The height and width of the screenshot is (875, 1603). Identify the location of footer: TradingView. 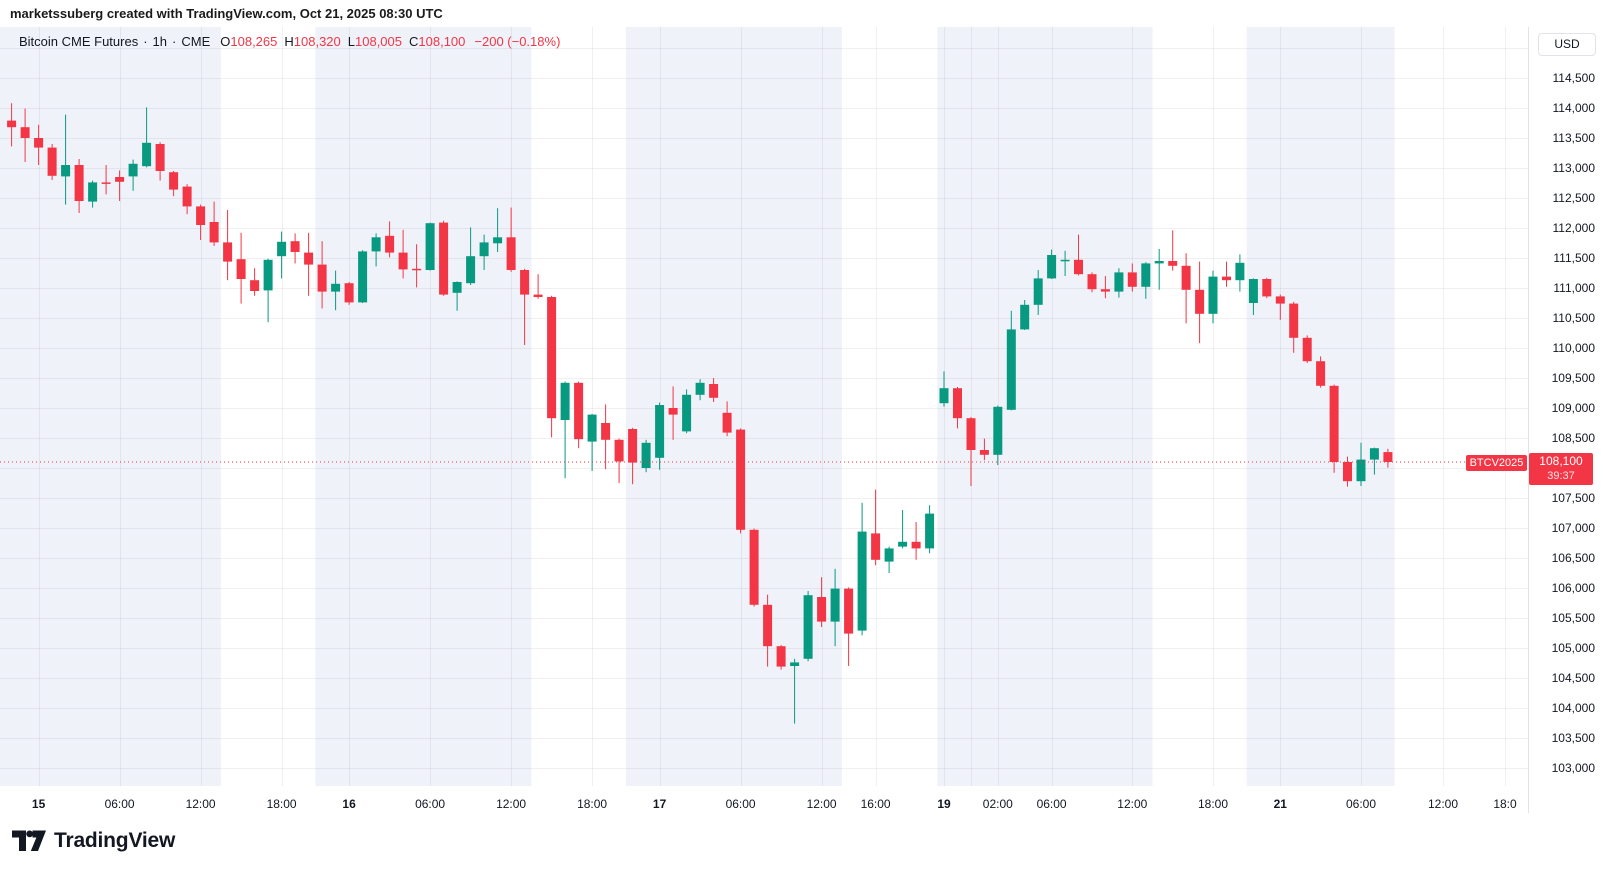
(801, 844).